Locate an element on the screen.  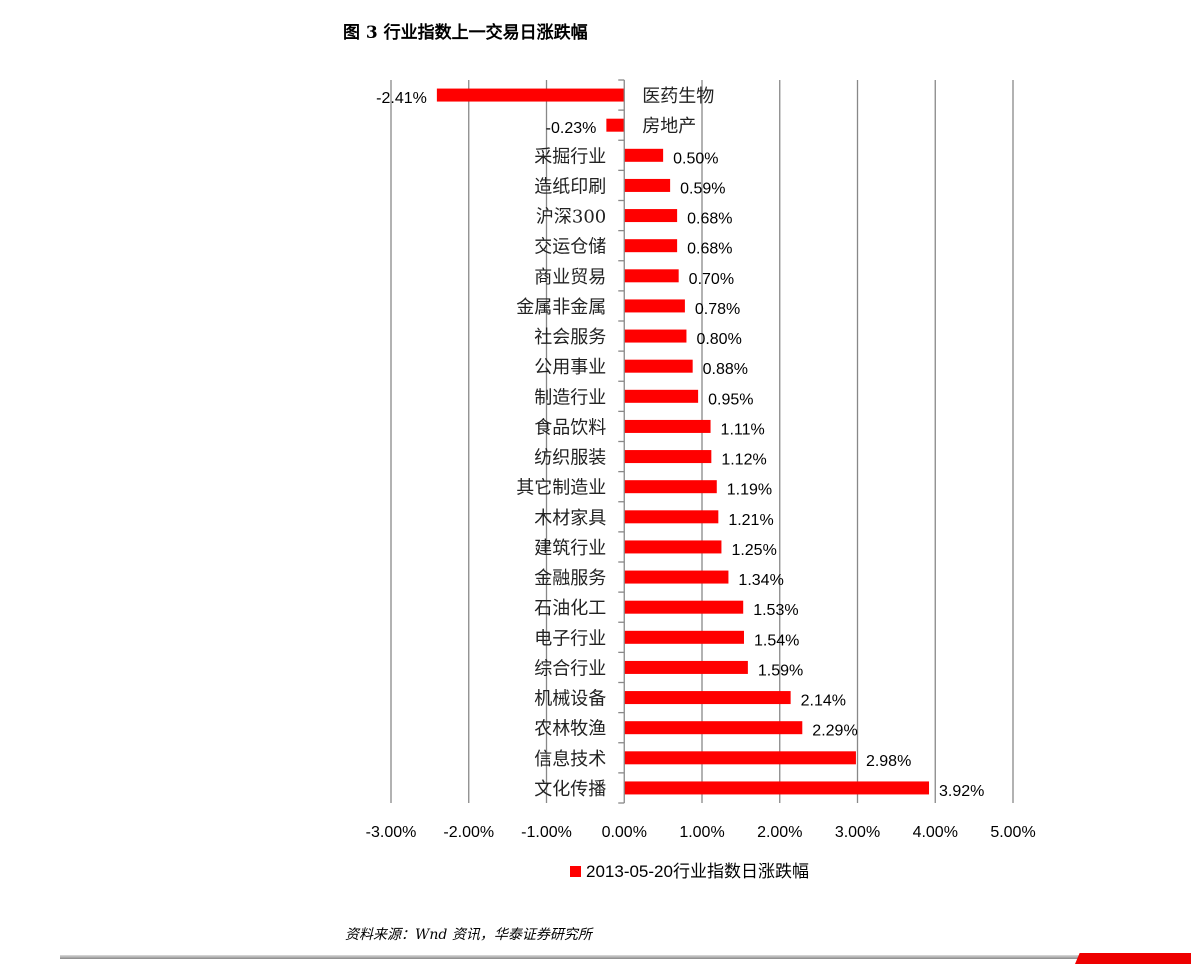
category-label: 文化传播 is located at coordinates (570, 789).